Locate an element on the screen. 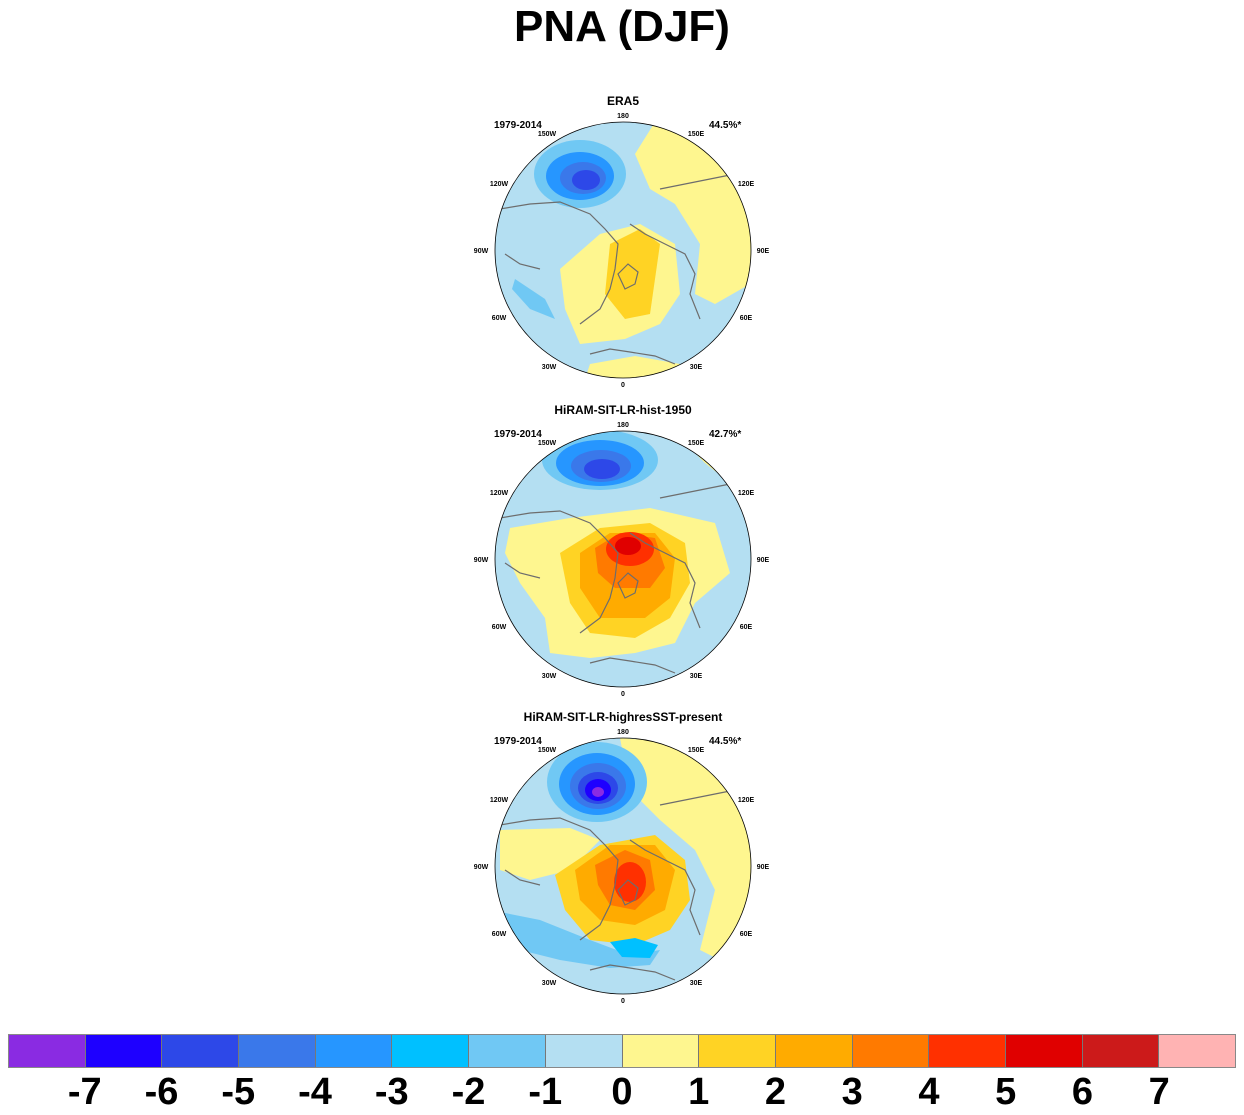 This screenshot has width=1244, height=1115. colorbar-tick-label: 5 is located at coordinates (1006, 1092).